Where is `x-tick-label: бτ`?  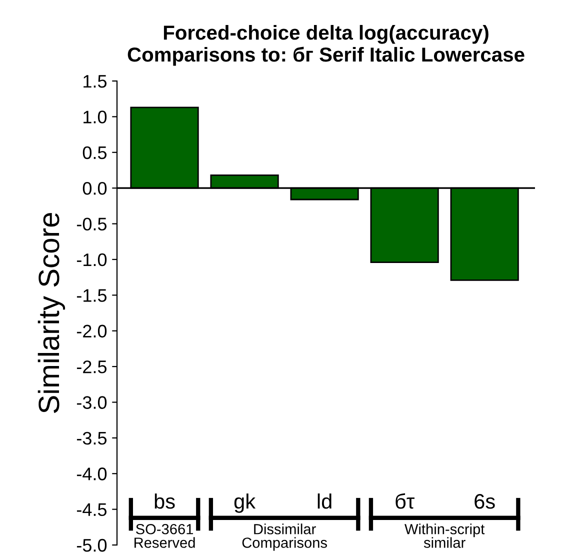 x-tick-label: бτ is located at coordinates (405, 501).